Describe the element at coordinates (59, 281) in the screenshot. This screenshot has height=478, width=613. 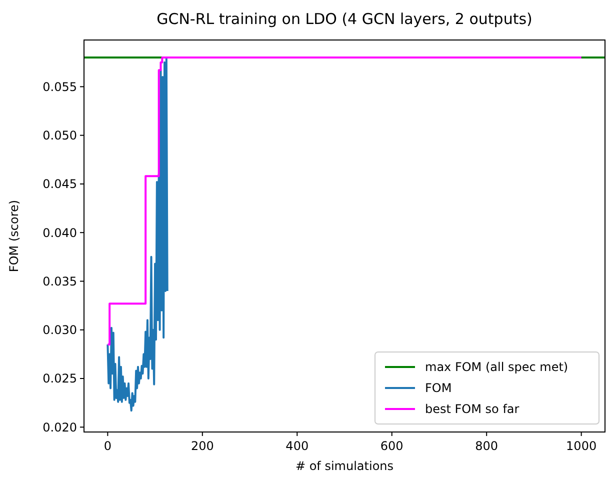
I see `y-tick-label: 0.035` at that location.